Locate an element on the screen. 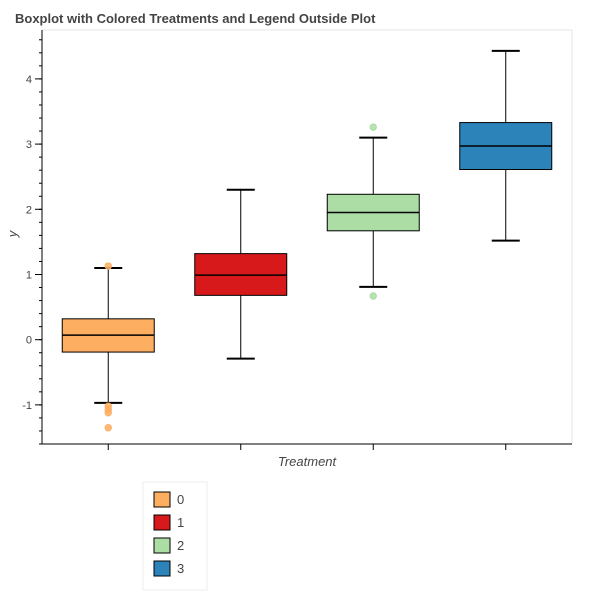 Image resolution: width=600 pixels, height=600 pixels. x-axis is located at coordinates (307, 446).